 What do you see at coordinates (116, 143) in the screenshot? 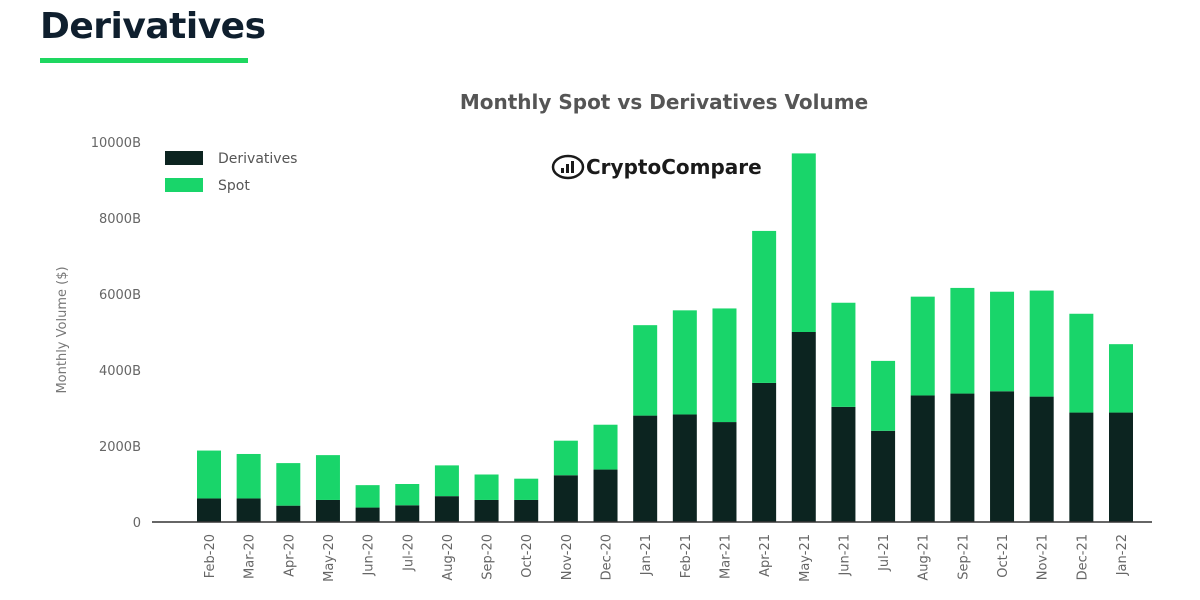
I see `y-tick-label: 10000B` at bounding box center [116, 143].